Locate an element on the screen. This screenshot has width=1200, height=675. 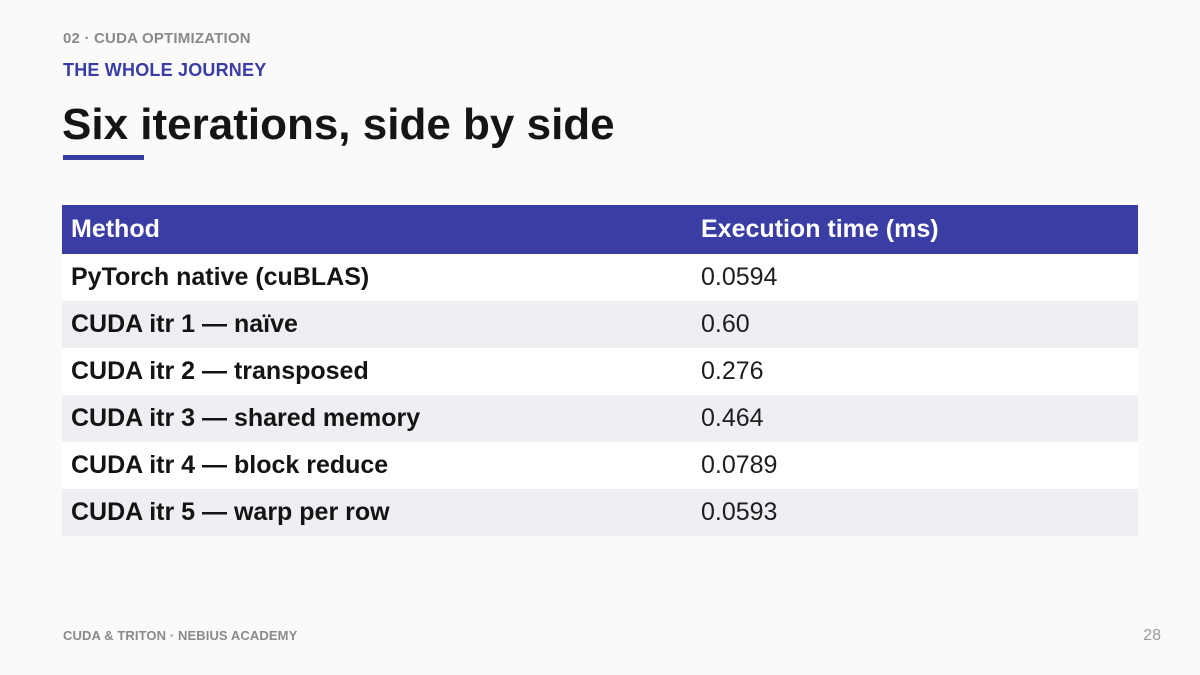
execution-time-cell: 0.464 is located at coordinates (915, 418).